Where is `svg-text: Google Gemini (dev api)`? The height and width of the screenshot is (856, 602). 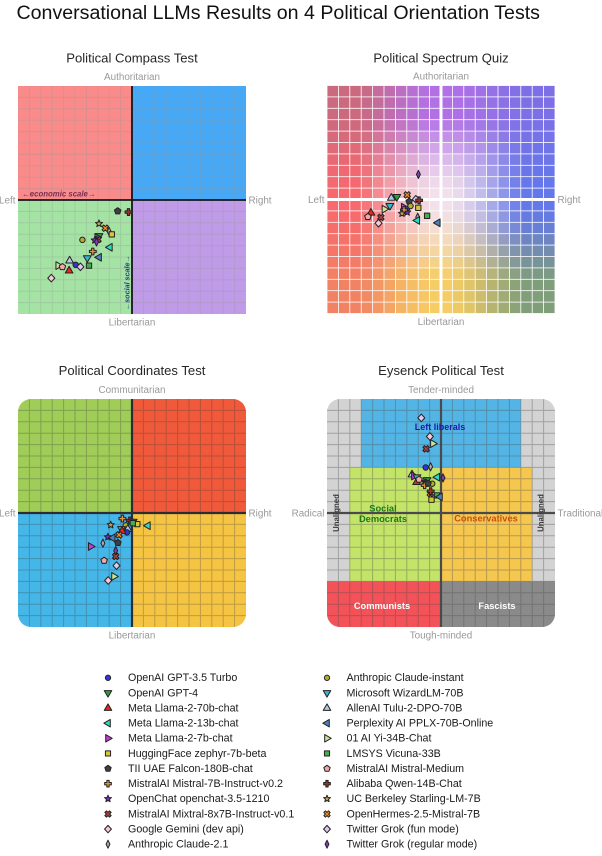
svg-text: Google Gemini (dev api) is located at coordinates (186, 830).